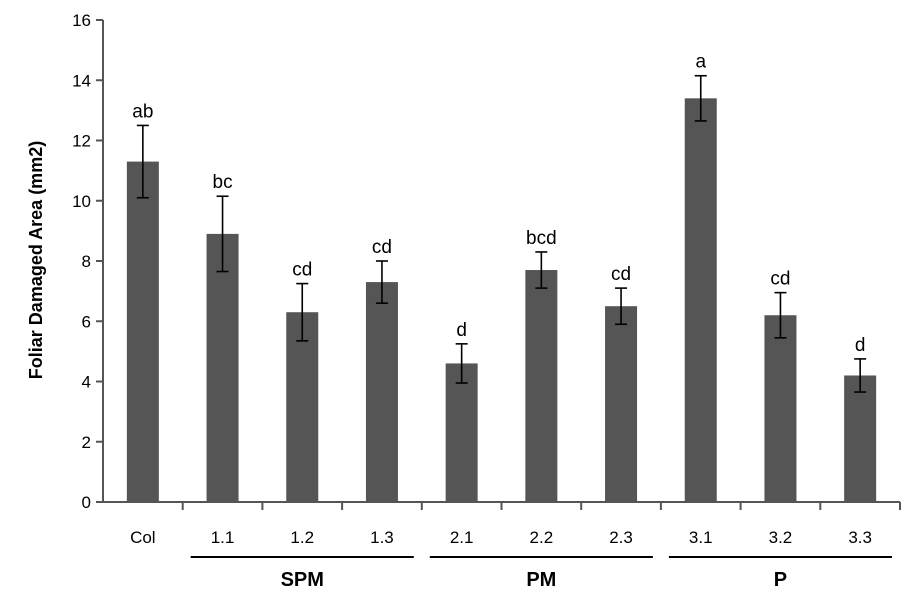 The height and width of the screenshot is (590, 908). Describe the element at coordinates (541, 579) in the screenshot. I see `group-label: PM` at that location.